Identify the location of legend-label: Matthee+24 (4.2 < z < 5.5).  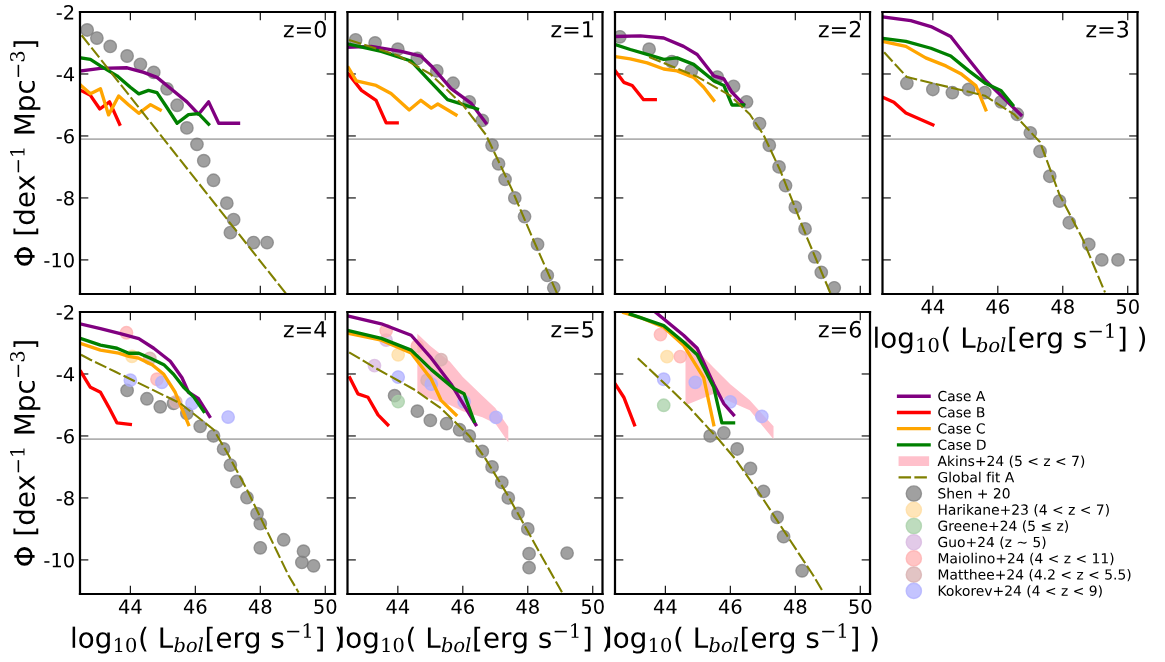
(1034, 575).